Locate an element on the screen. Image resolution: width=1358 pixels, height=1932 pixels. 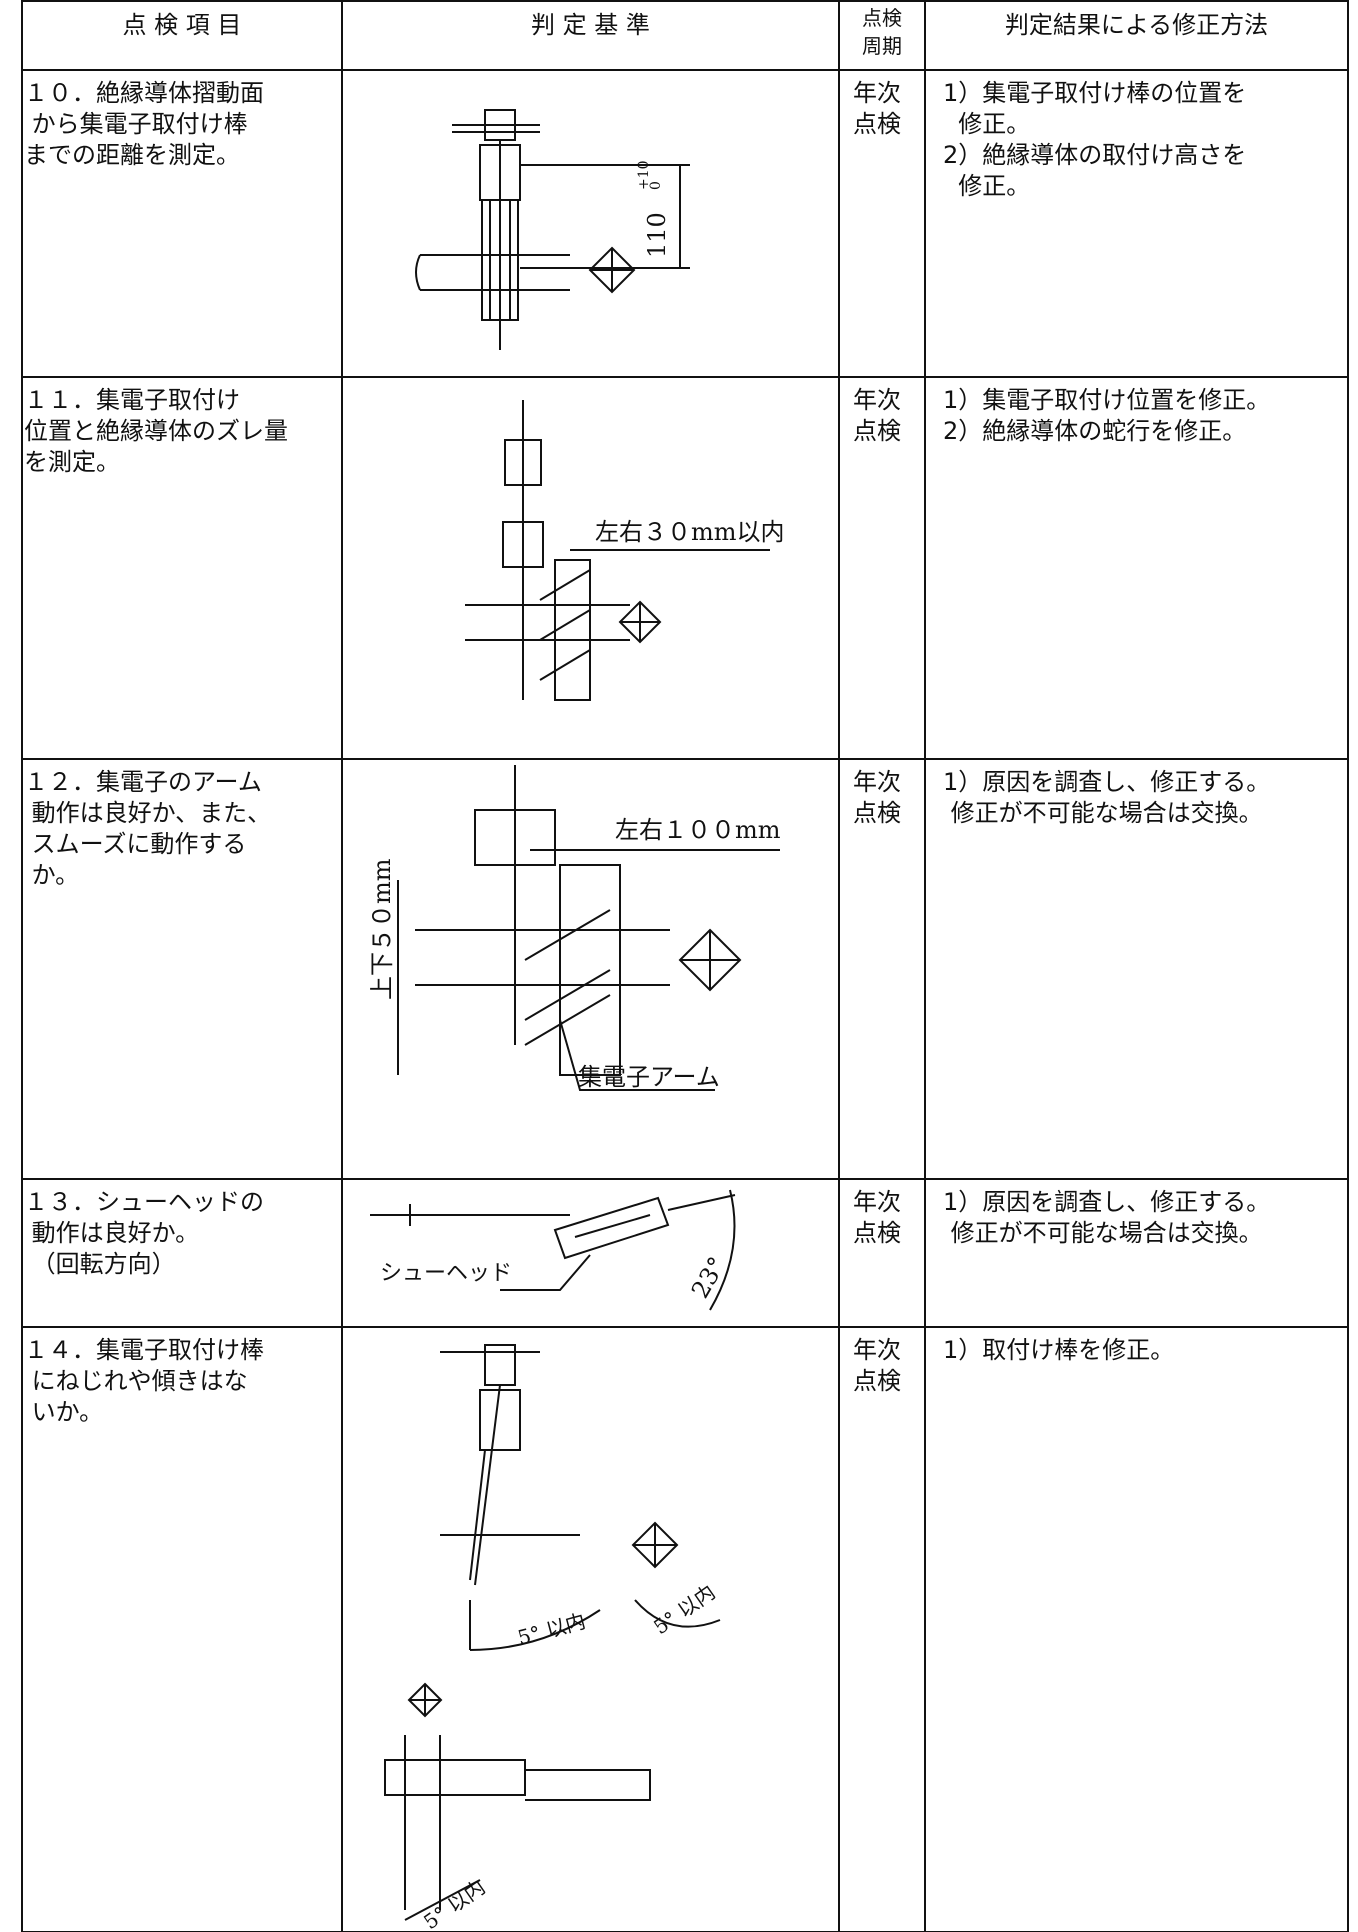
text-line: １２．集電子のアーム is located at coordinates (143, 782).